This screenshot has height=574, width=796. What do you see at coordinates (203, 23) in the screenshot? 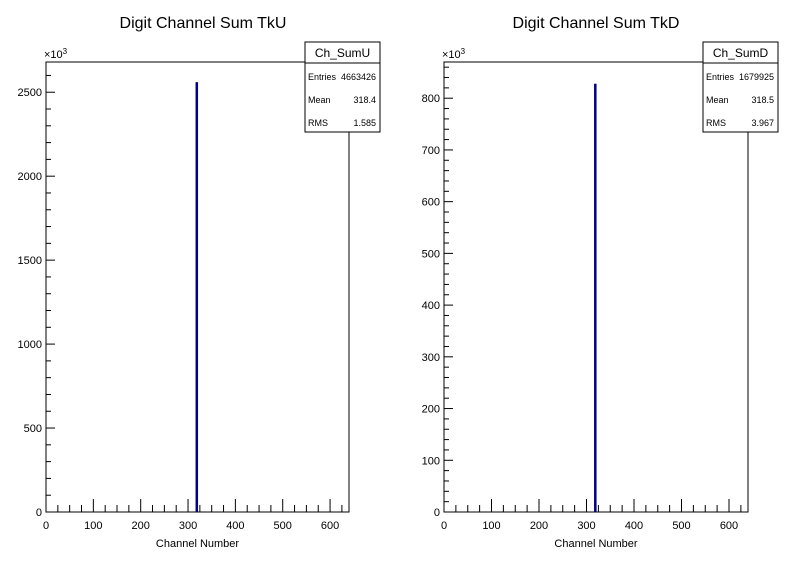
I see `chart-title: Digit Channel Sum TkU` at bounding box center [203, 23].